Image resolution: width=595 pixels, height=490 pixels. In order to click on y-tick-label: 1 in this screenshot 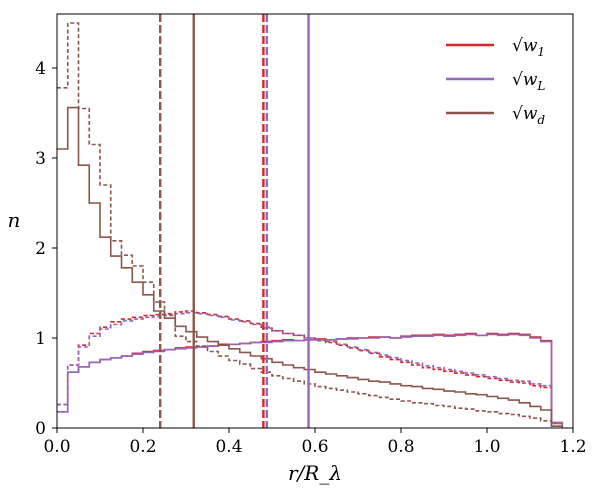, I will do `click(40, 339)`.